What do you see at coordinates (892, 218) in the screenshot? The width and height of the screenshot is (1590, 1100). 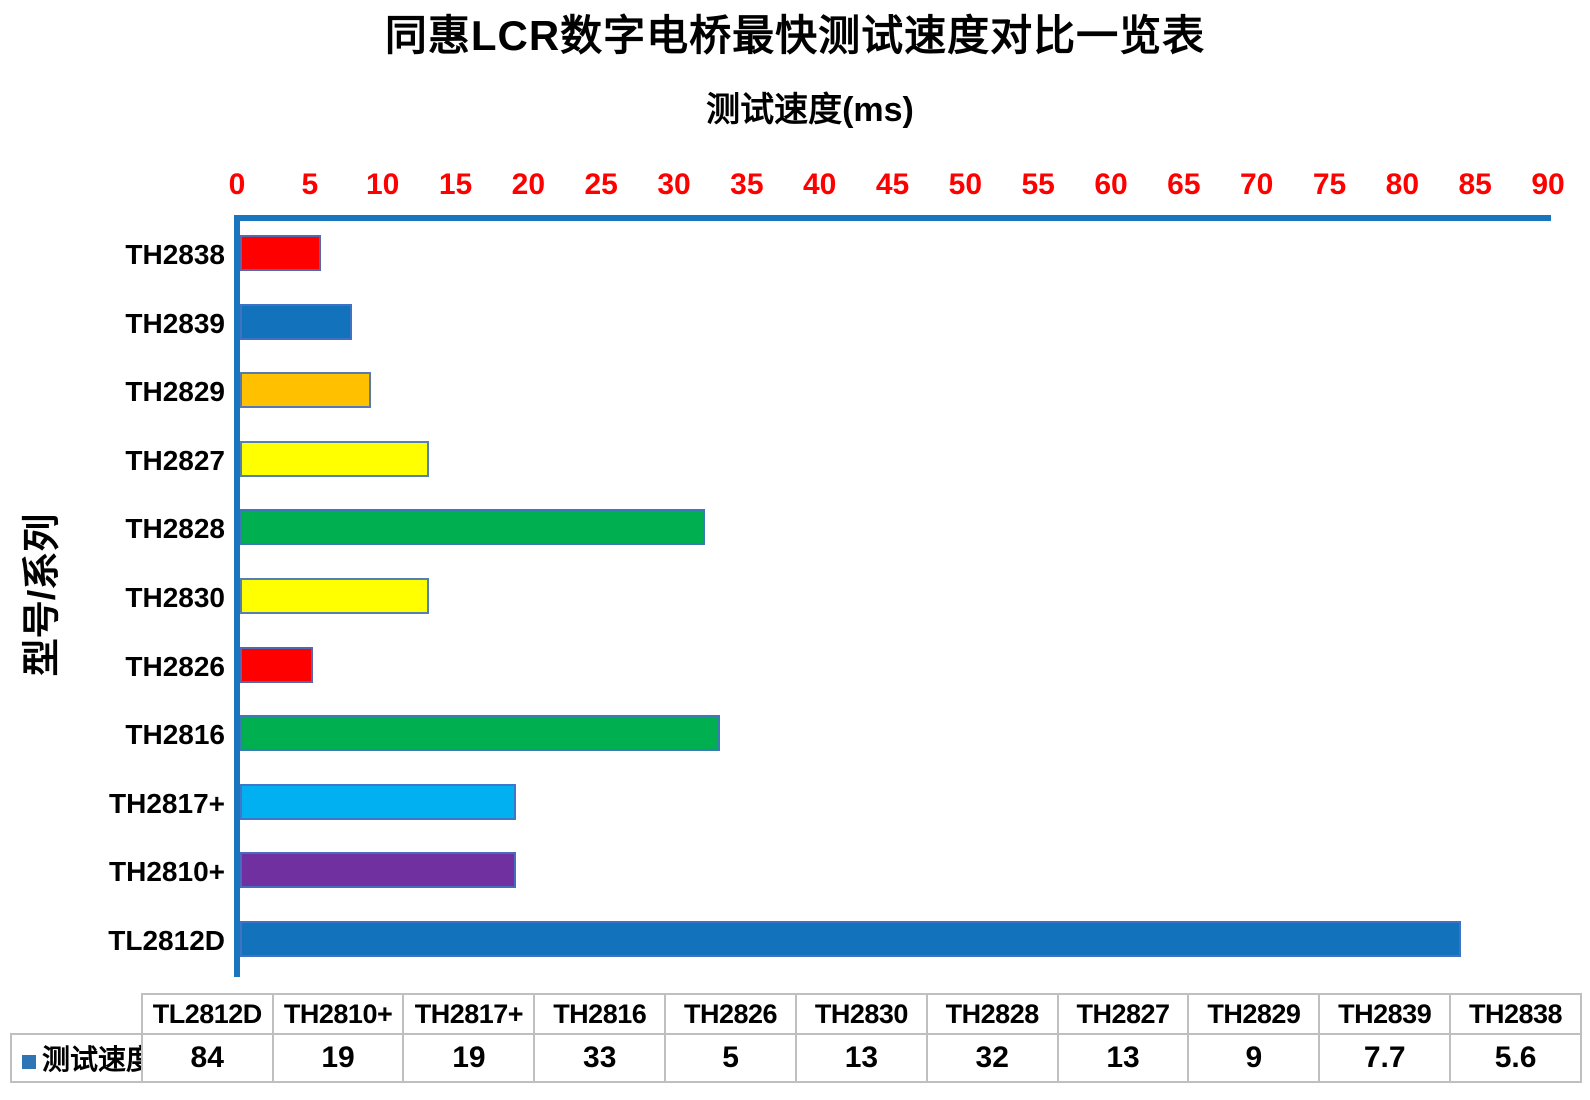 I see `x-axis-line` at bounding box center [892, 218].